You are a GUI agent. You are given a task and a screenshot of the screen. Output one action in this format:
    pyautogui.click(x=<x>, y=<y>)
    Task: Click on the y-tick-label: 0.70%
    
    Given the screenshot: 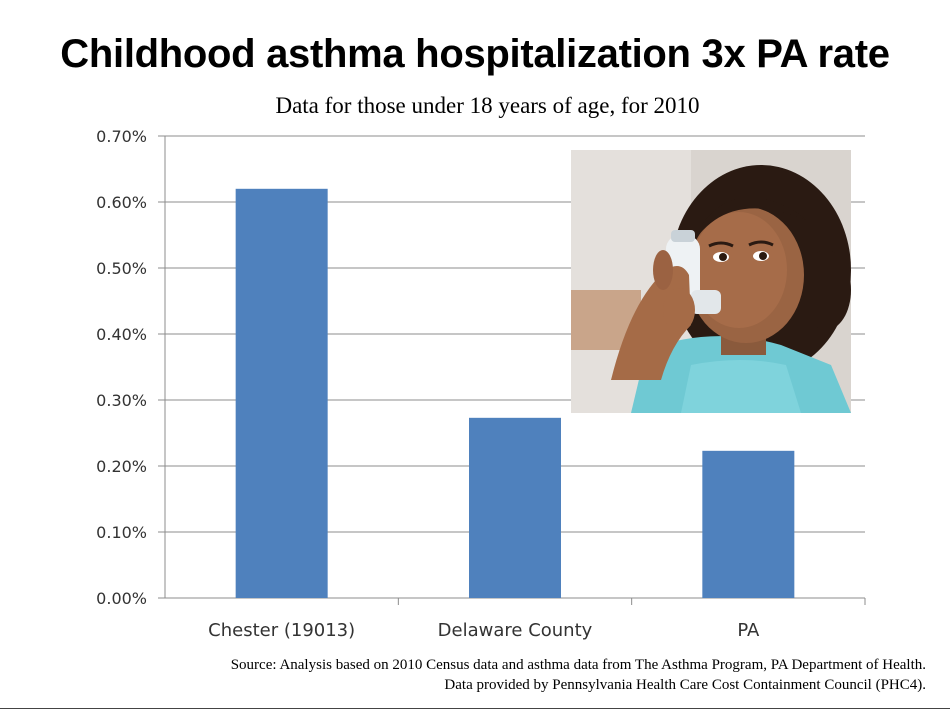 What is the action you would take?
    pyautogui.click(x=121, y=136)
    